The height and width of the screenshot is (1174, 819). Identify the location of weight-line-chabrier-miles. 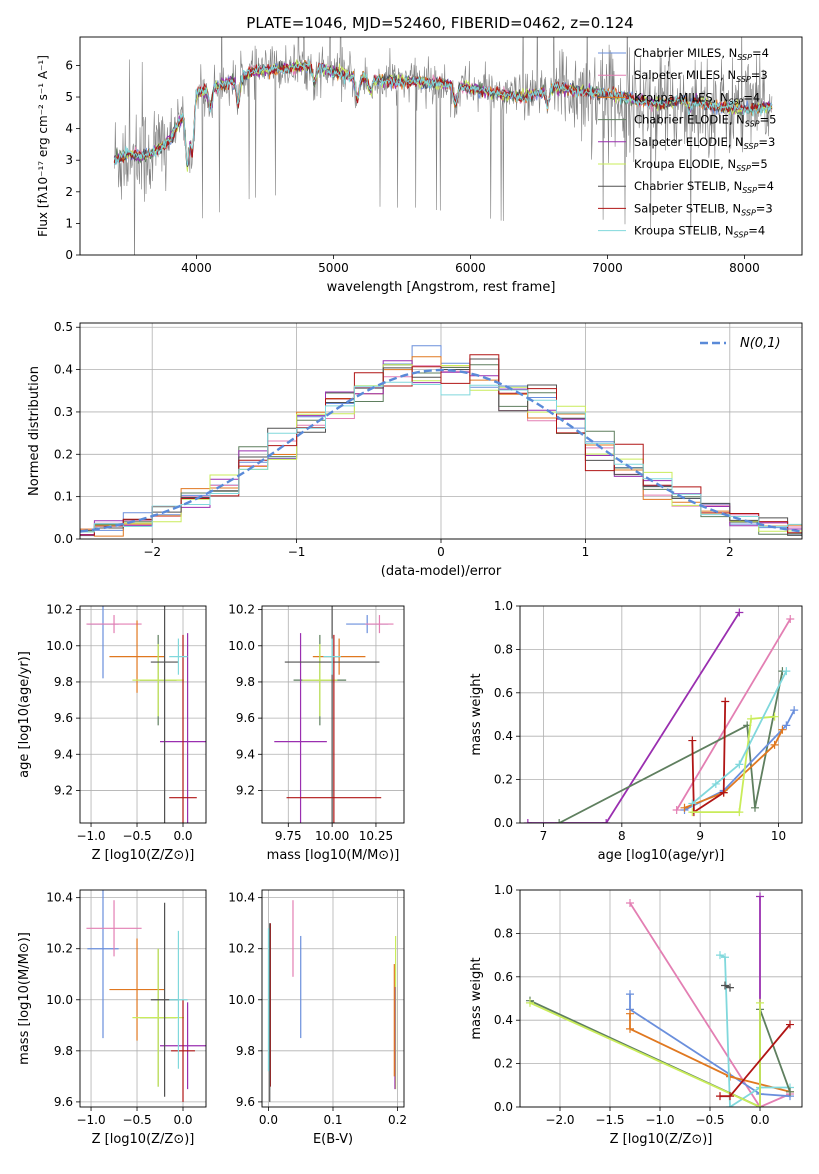
(710, 1046).